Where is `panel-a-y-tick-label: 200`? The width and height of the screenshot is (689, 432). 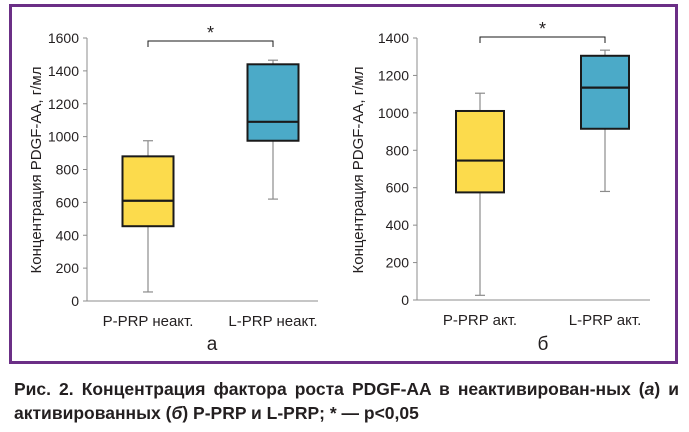
panel-a-y-tick-label: 200 is located at coordinates (68, 268).